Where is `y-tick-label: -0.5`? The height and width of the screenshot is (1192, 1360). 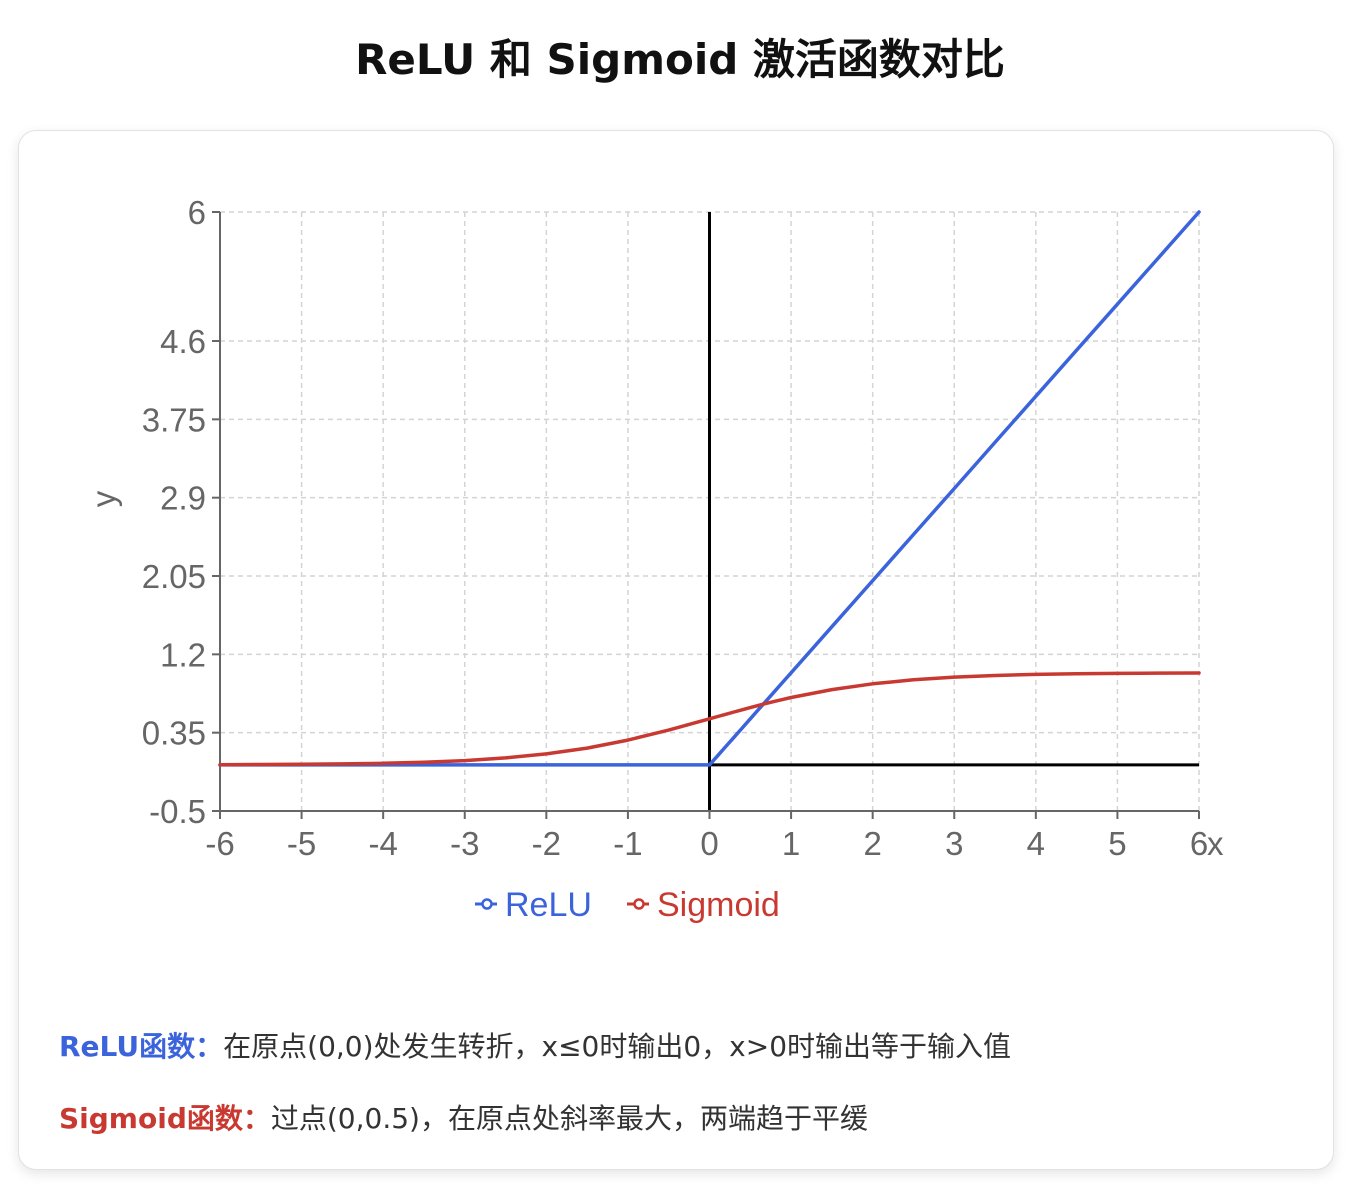 y-tick-label: -0.5 is located at coordinates (177, 811).